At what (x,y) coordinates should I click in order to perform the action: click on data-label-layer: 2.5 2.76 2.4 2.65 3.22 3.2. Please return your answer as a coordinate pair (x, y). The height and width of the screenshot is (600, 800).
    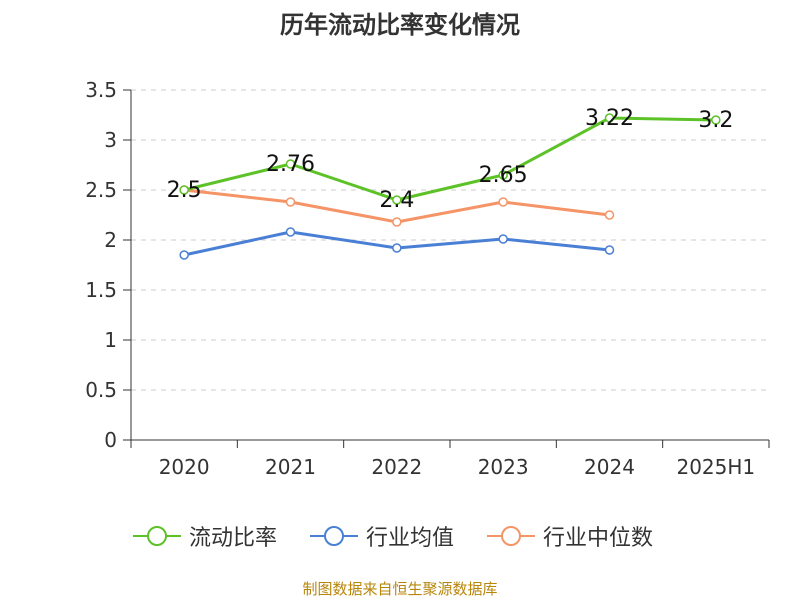
    Looking at the image, I should click on (450, 159).